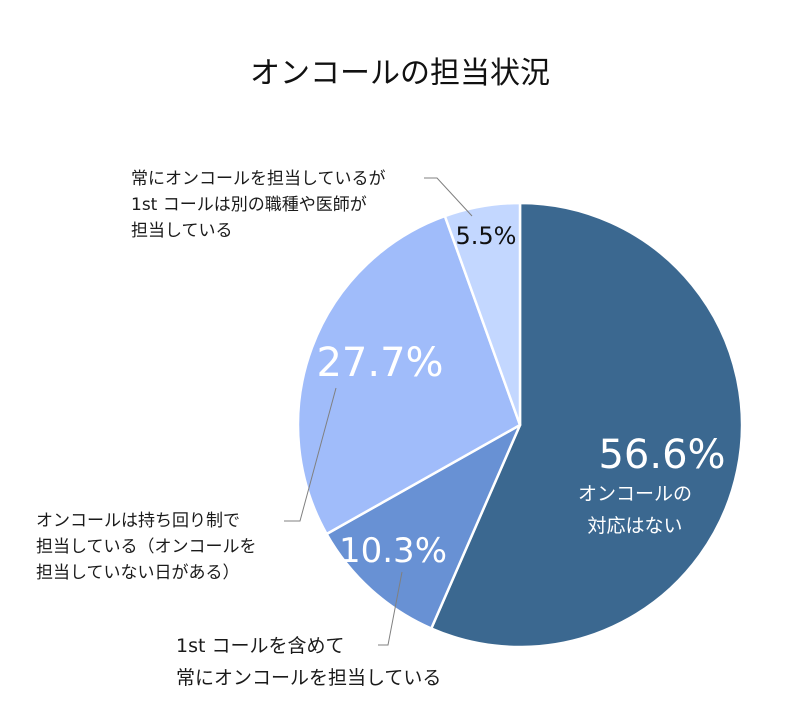 The width and height of the screenshot is (800, 712). I want to click on pct-label-56-6: 56.6%, so click(661, 455).